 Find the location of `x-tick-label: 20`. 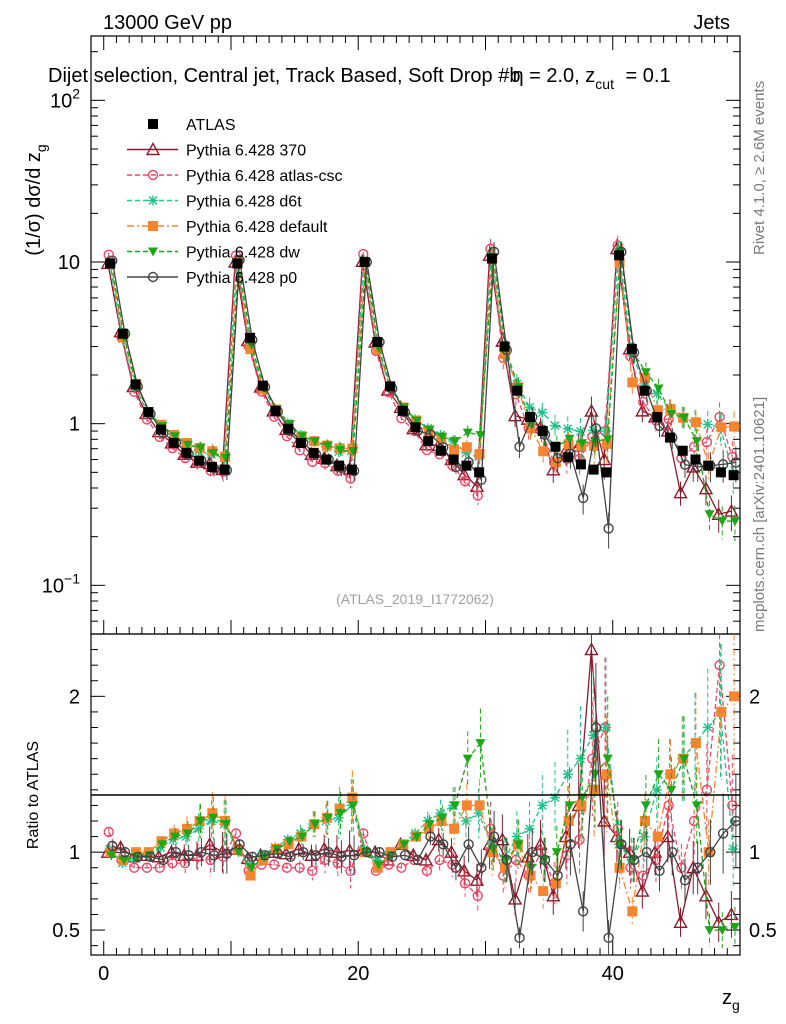

x-tick-label: 20 is located at coordinates (358, 974).